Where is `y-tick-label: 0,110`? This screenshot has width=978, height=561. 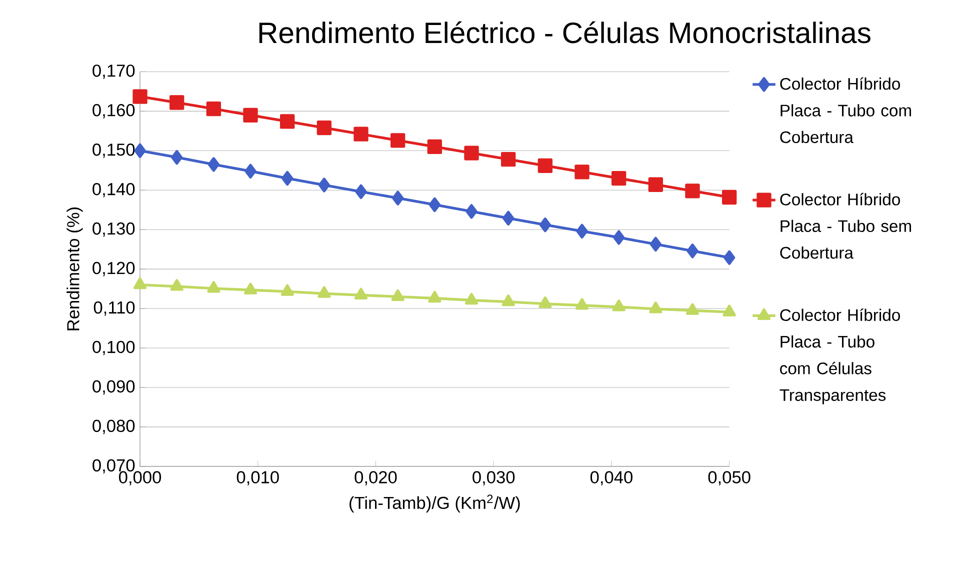
y-tick-label: 0,110 is located at coordinates (114, 308).